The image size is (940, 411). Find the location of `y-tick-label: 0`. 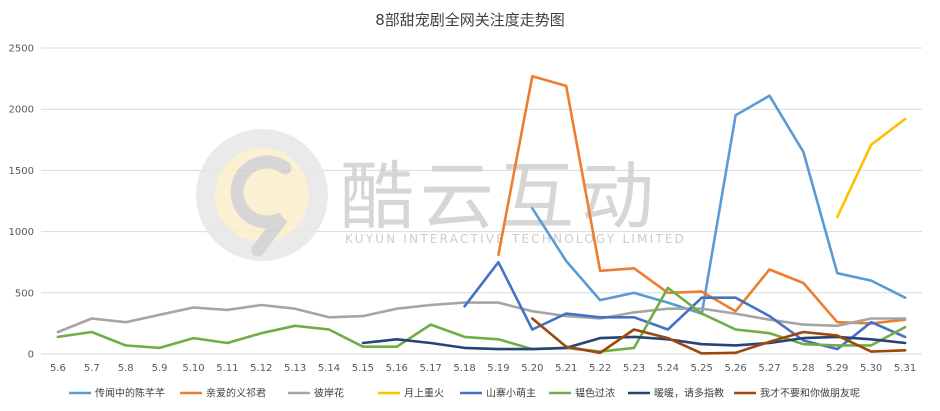

y-tick-label: 0 is located at coordinates (31, 355).